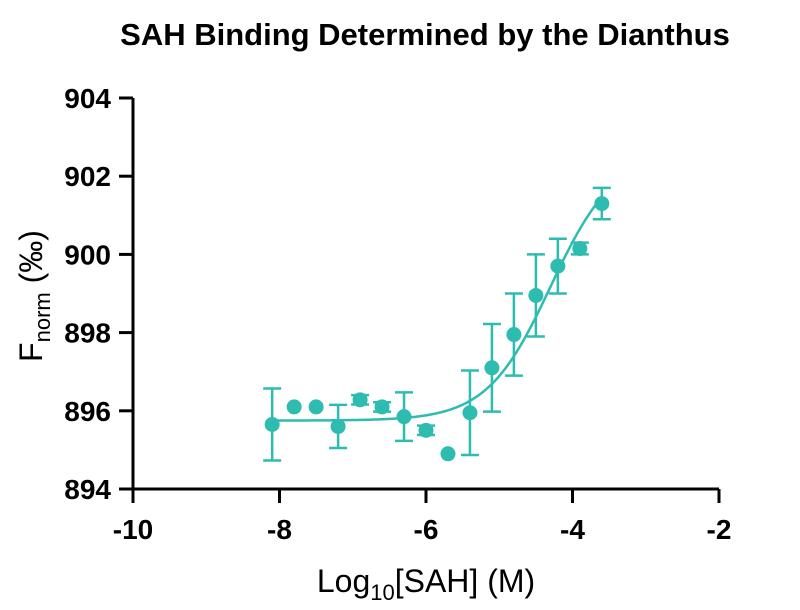 The width and height of the screenshot is (800, 610). I want to click on y-tick-label: 904, so click(87, 98).